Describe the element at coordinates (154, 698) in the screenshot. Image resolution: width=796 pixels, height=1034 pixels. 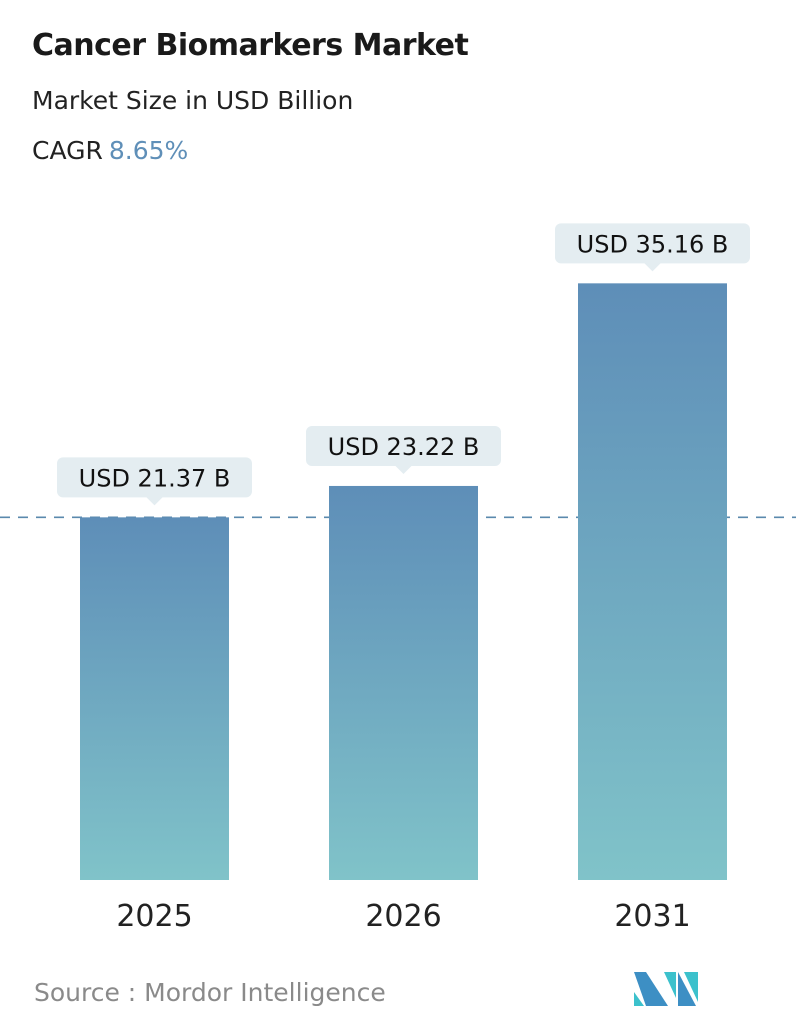
I see `bar-2025` at that location.